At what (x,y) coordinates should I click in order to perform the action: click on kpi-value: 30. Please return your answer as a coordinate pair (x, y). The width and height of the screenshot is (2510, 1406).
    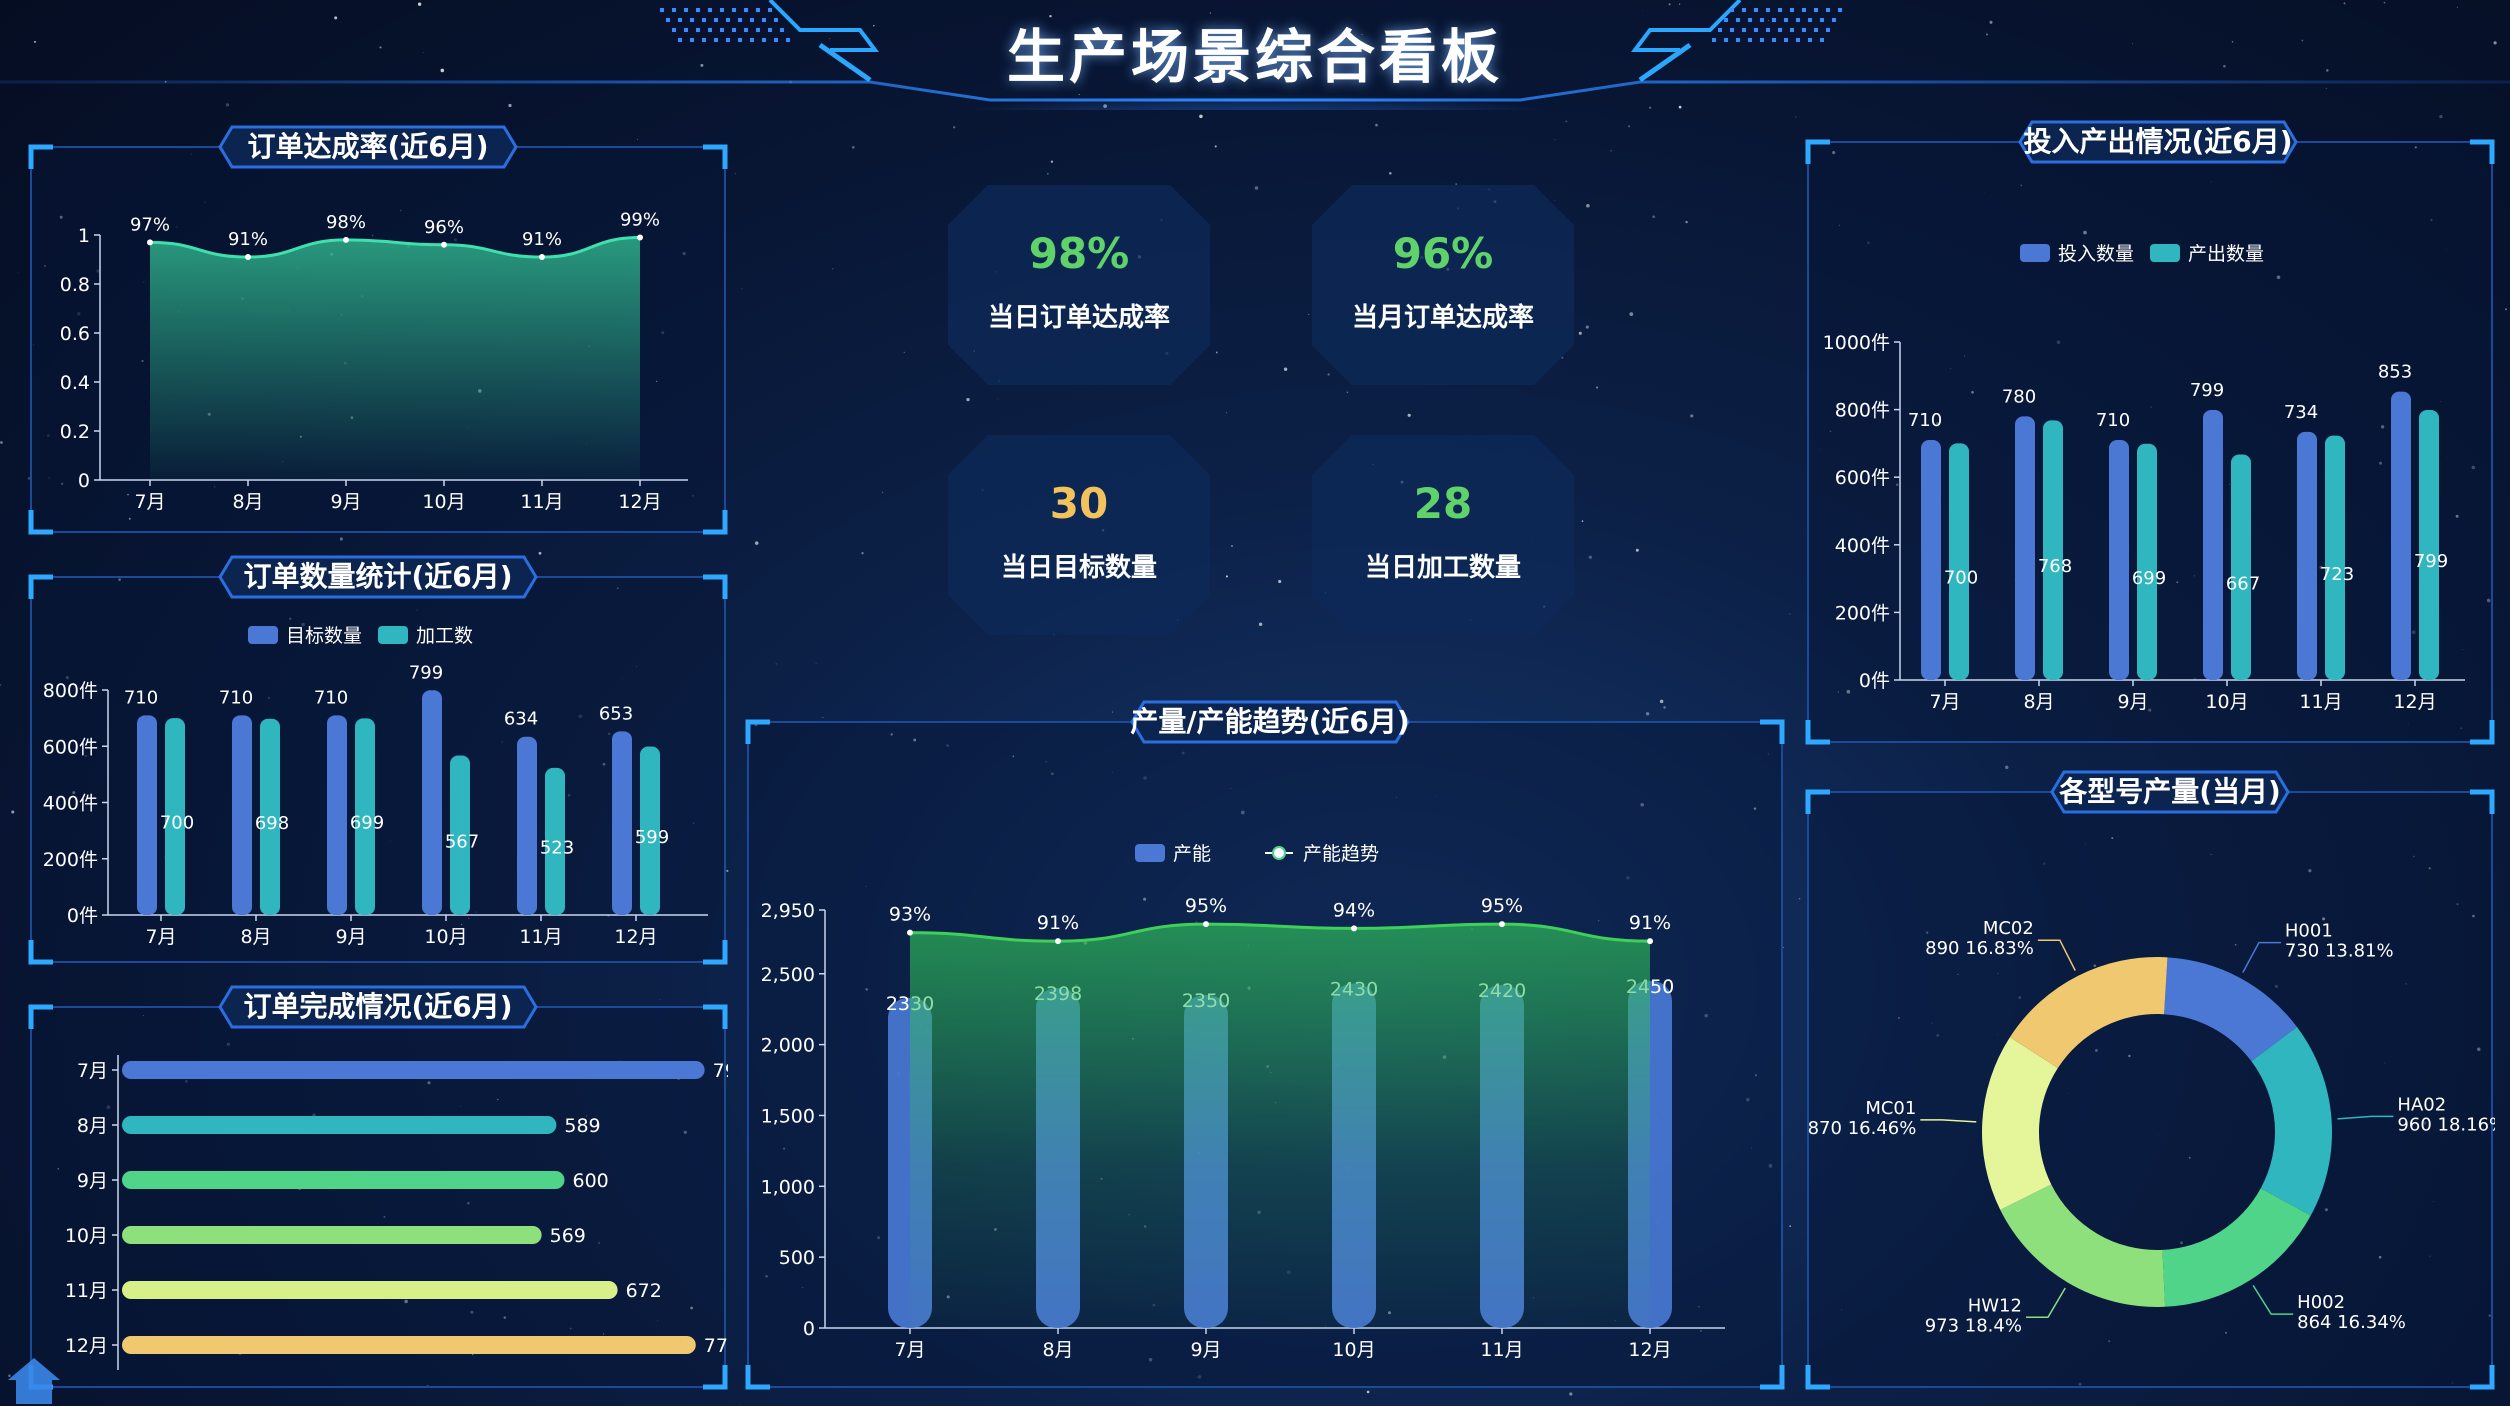
    Looking at the image, I should click on (1079, 503).